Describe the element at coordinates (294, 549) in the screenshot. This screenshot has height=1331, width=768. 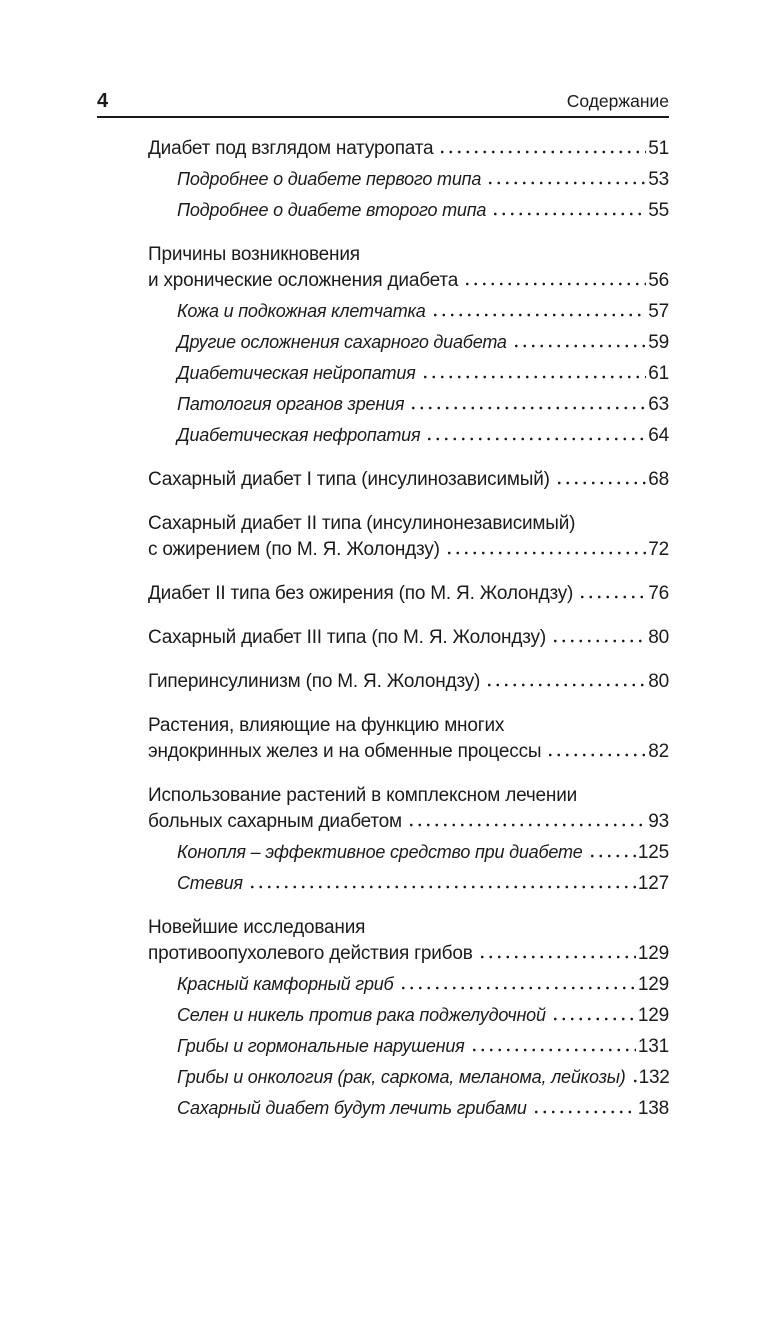
I see `toc-entry-title: с ожирением (по М. Я. Жолондзу)` at that location.